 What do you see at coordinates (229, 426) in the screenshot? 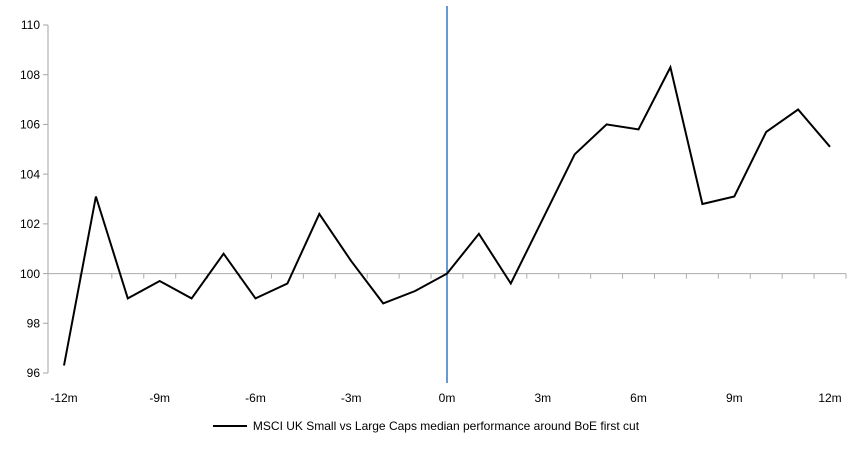
I see `legend-line-sample-icon` at bounding box center [229, 426].